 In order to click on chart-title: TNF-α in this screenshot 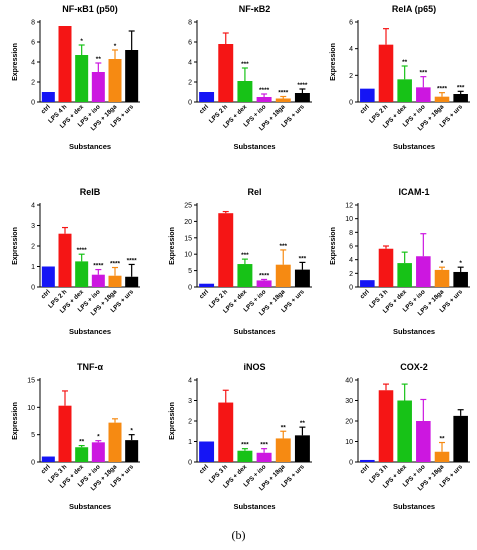, I will do `click(90, 367)`.